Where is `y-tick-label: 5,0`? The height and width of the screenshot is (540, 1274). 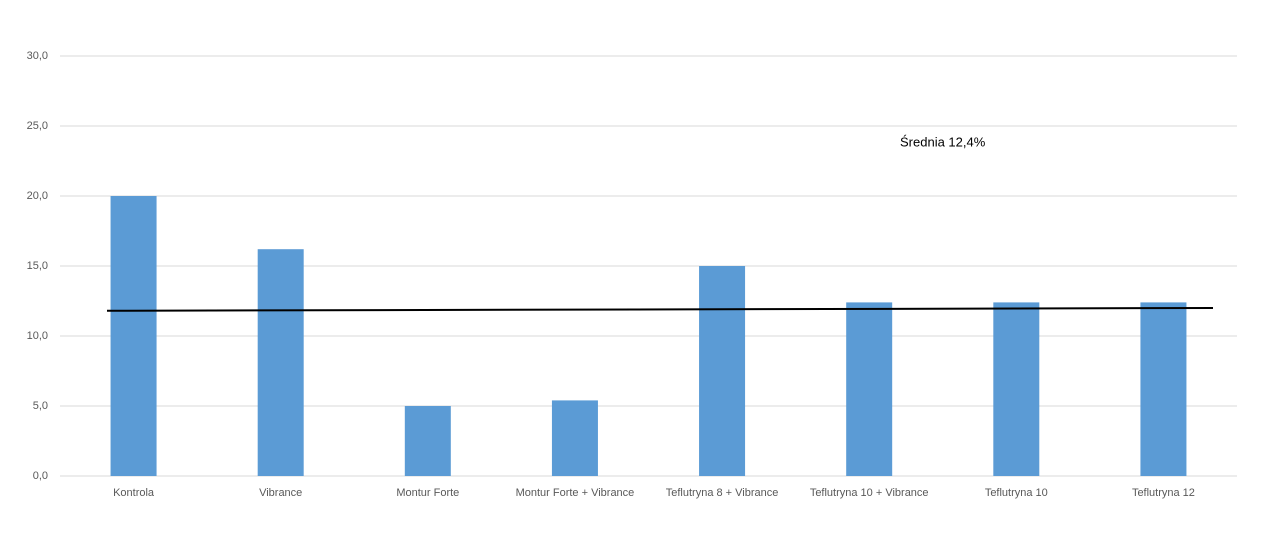 y-tick-label: 5,0 is located at coordinates (40, 406).